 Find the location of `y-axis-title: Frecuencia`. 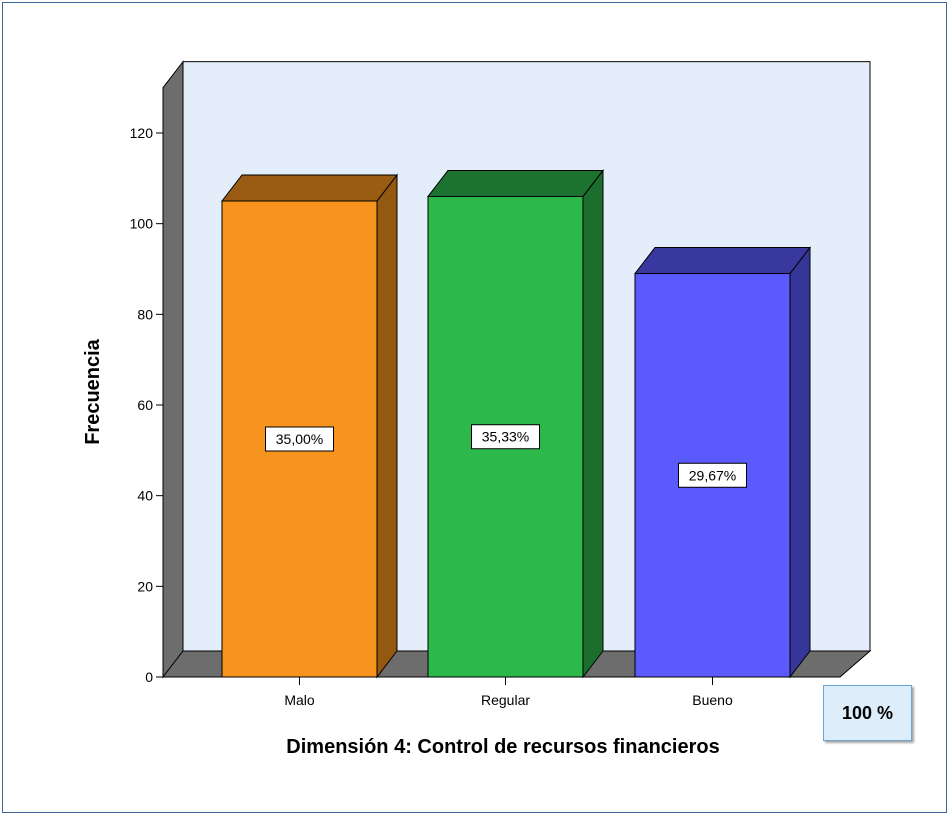

y-axis-title: Frecuencia is located at coordinates (93, 391).